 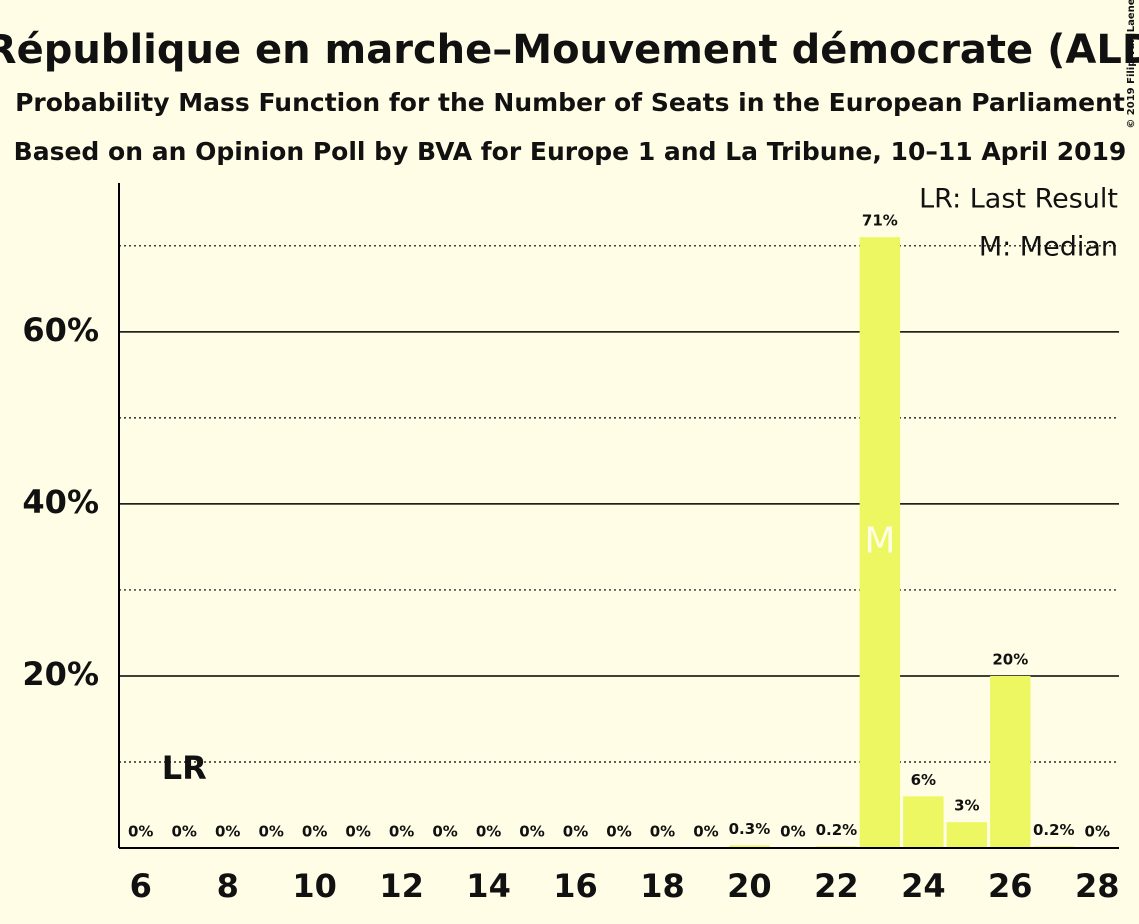 I want to click on copyright: © 2019 Filip van Laenen, so click(x=1131, y=64).